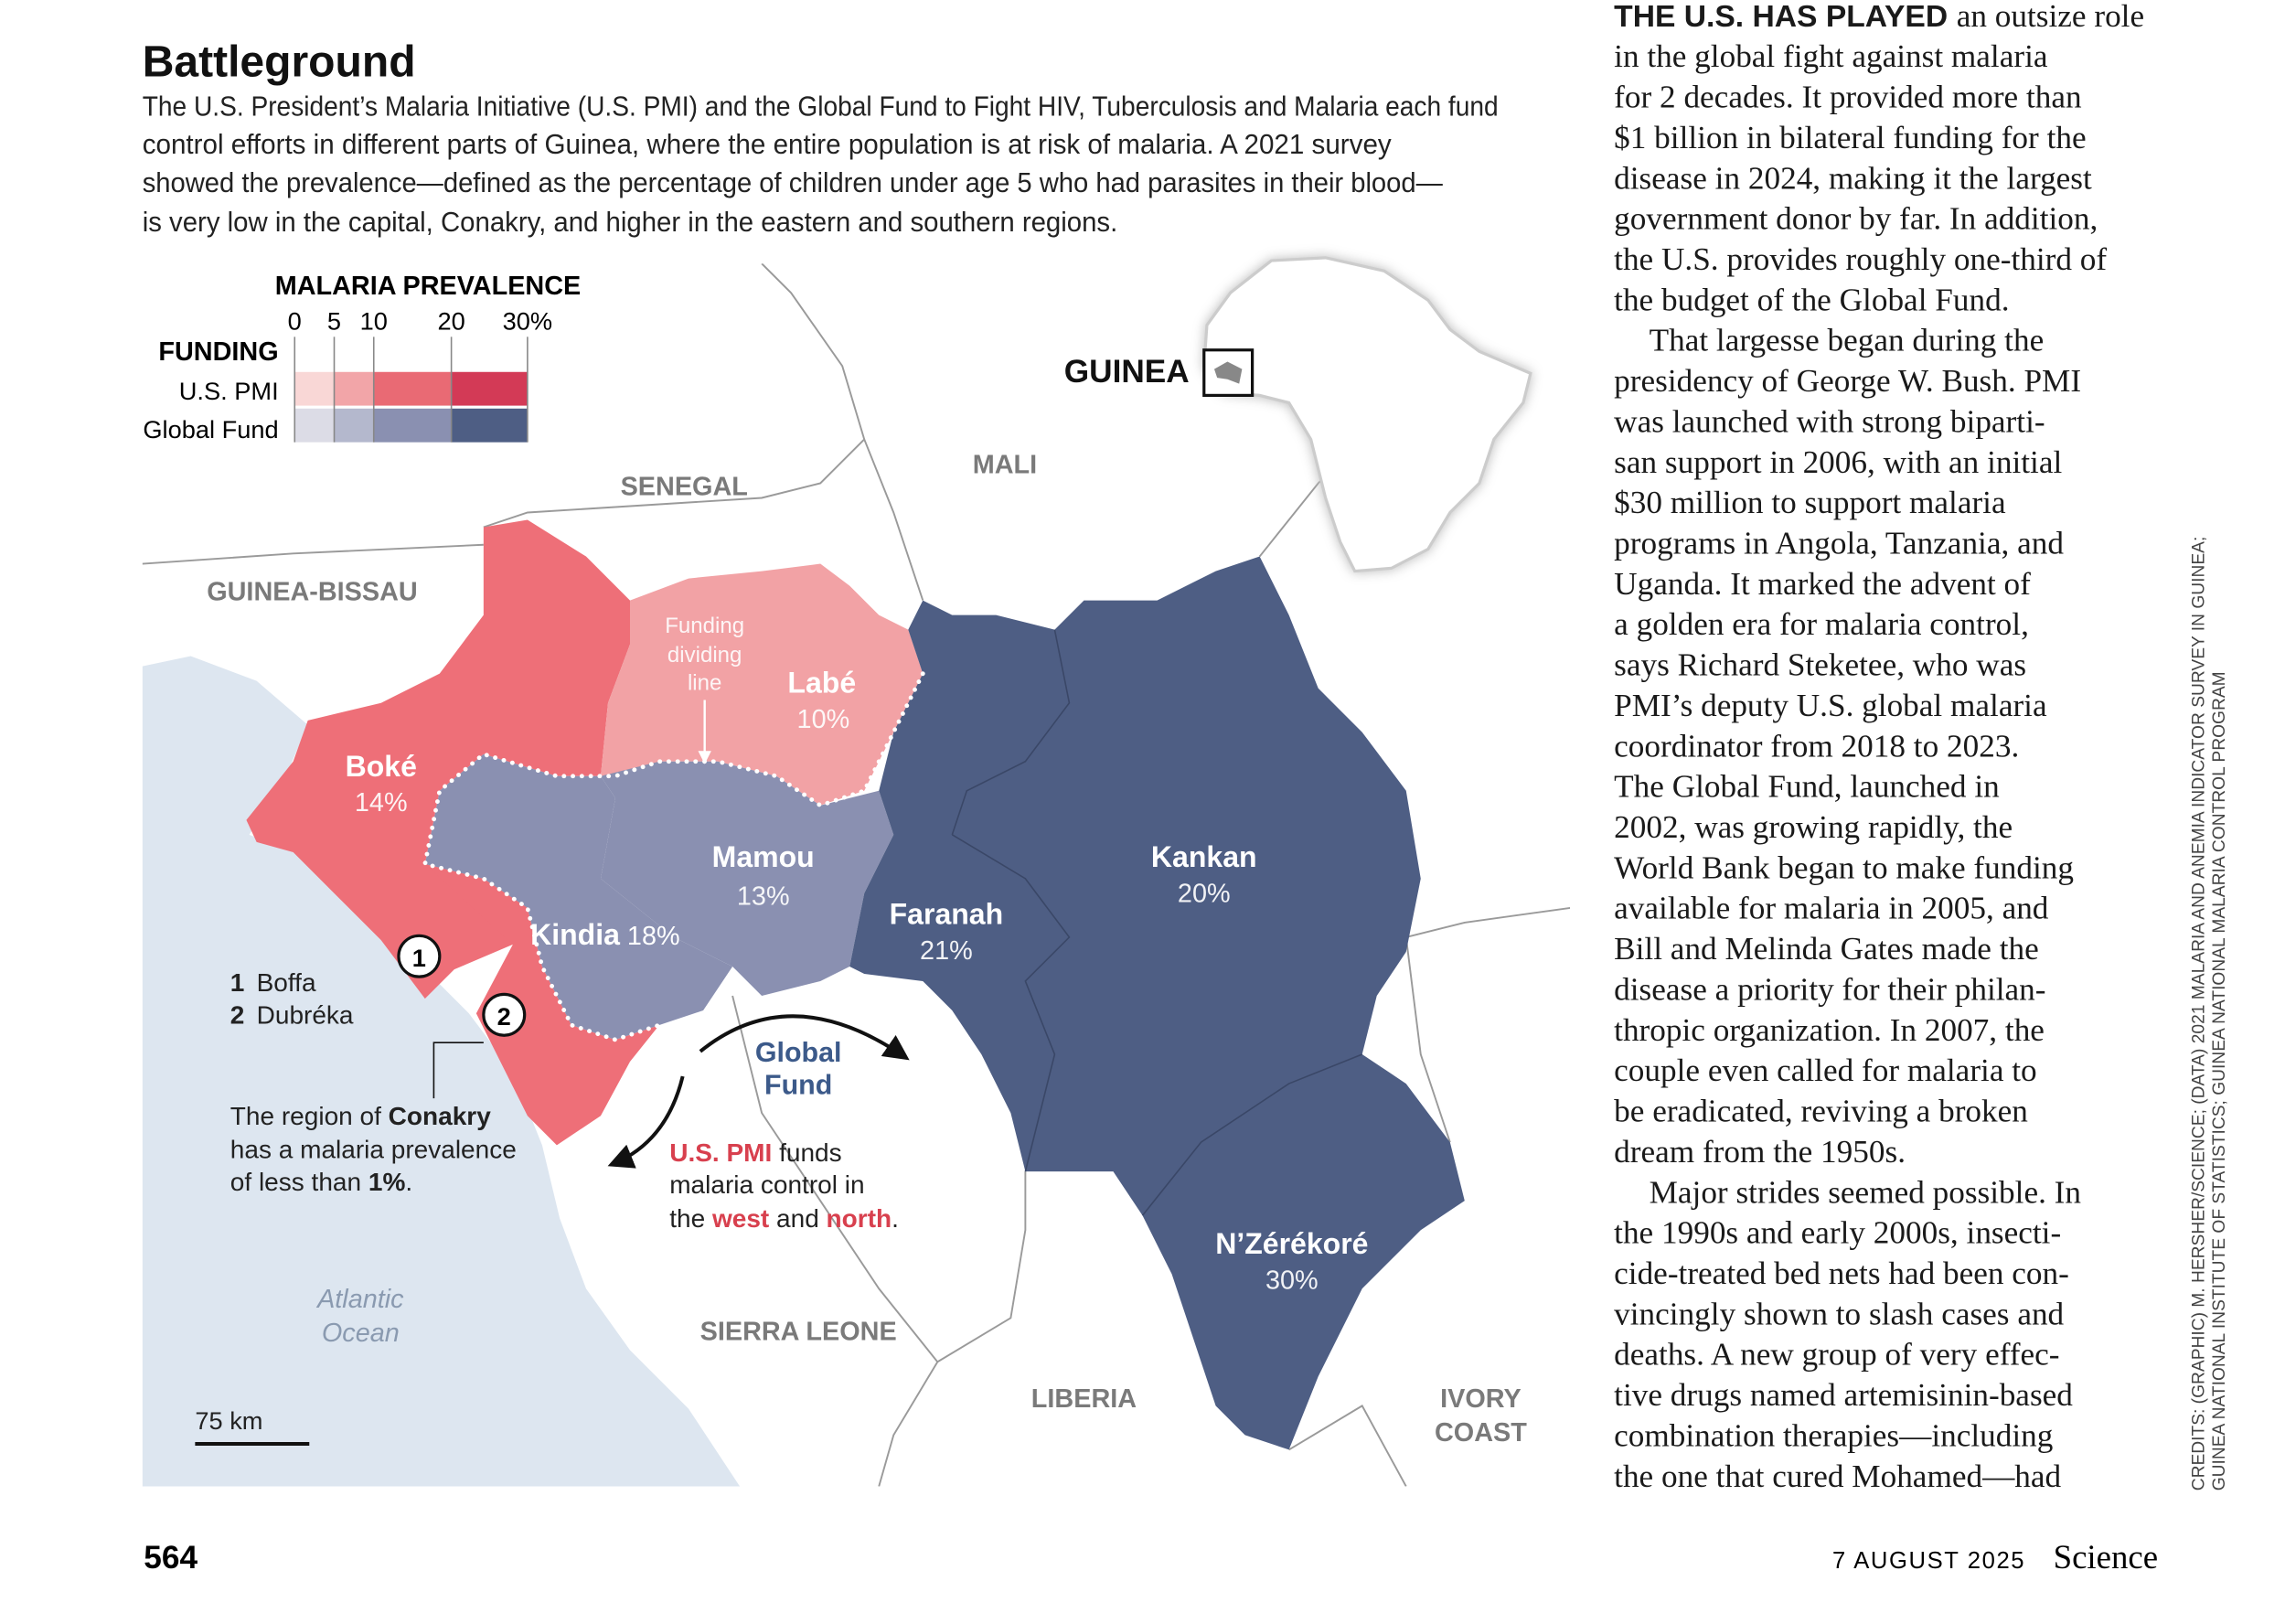 This screenshot has height=1624, width=2285. I want to click on country-label: MALI, so click(1005, 464).